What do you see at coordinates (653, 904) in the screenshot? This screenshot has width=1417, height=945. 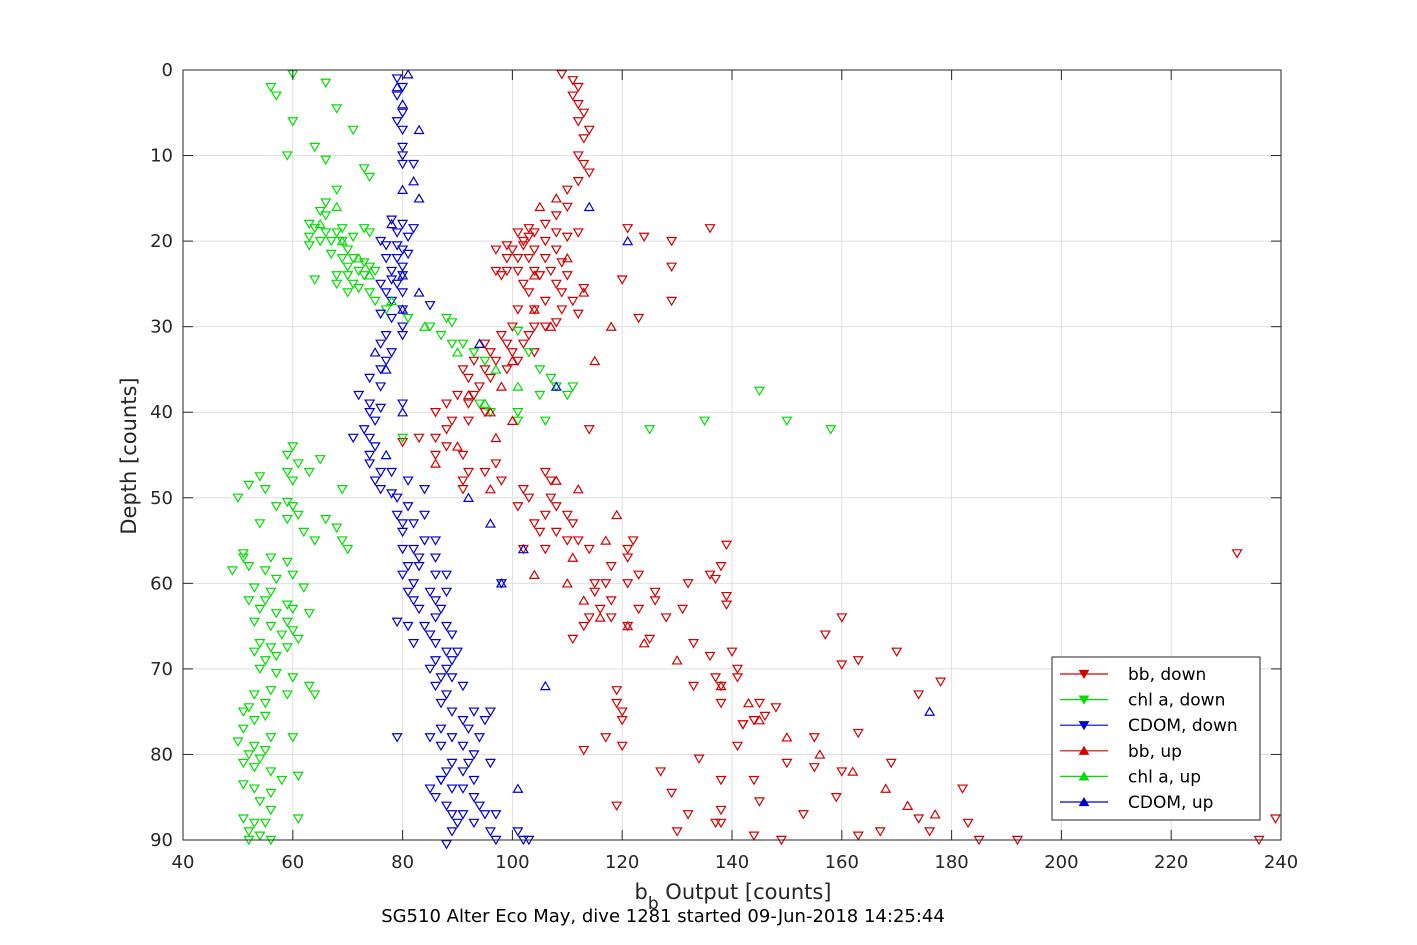 I see `x-axis-label-subscript: b` at bounding box center [653, 904].